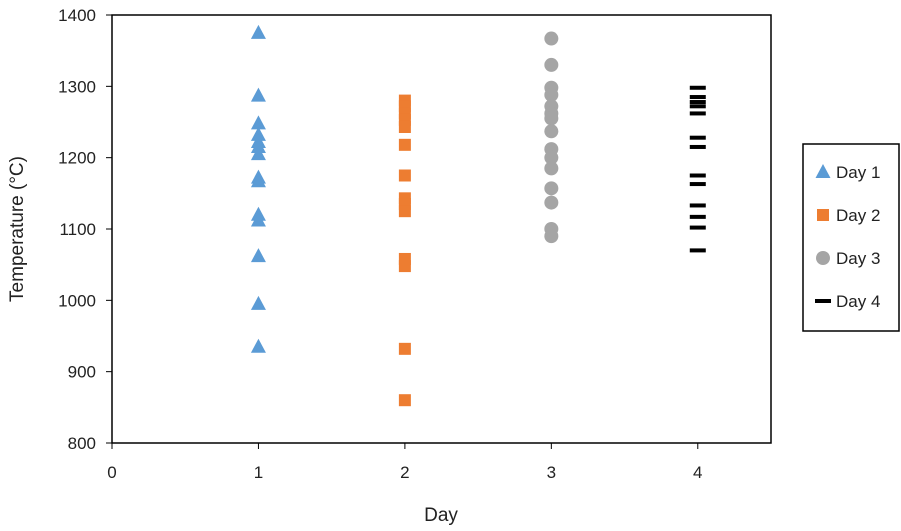 This screenshot has width=901, height=531. I want to click on y-tick-label: 1200, so click(77, 158).